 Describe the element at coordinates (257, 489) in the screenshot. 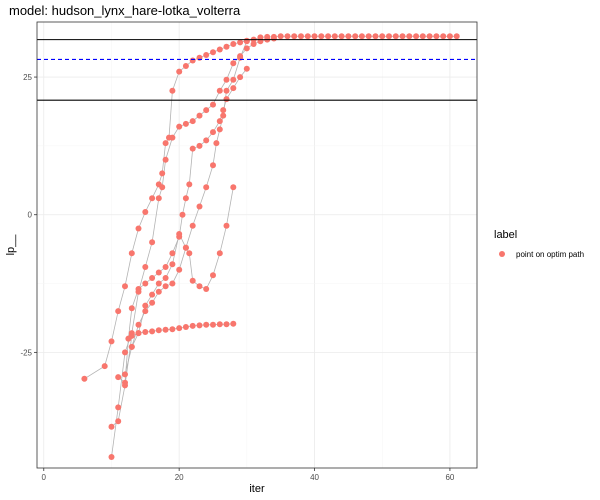

I see `x-axis-title: iter` at that location.